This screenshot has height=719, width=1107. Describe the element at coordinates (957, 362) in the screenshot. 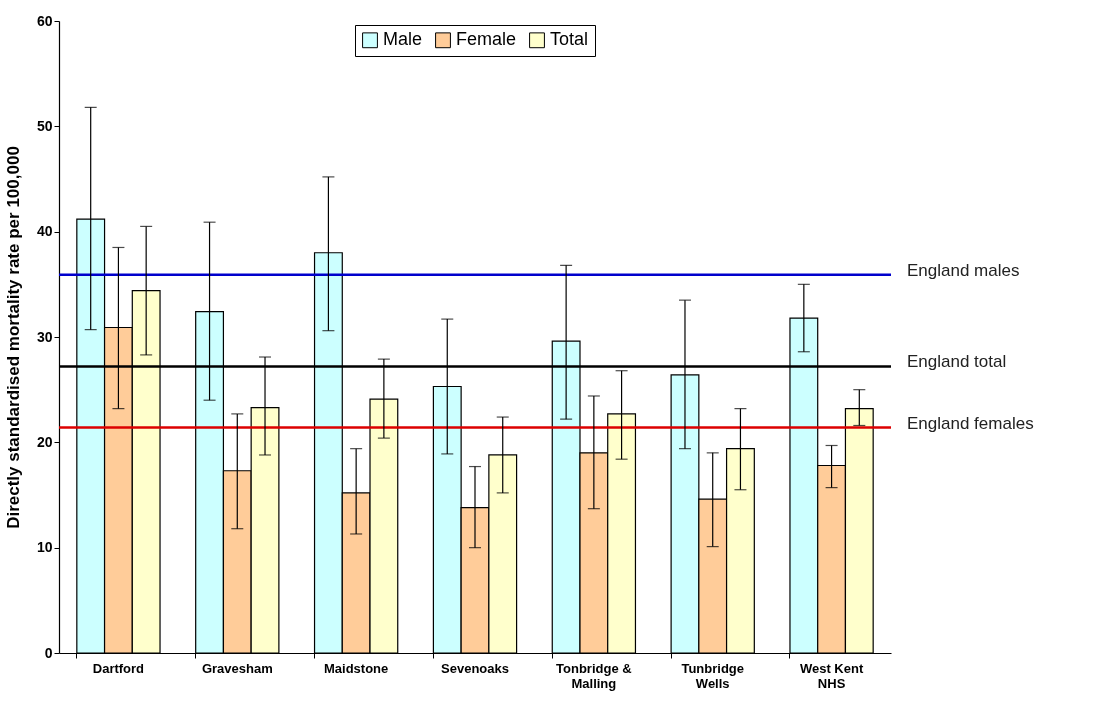

I see `ref-line-label: England total` at that location.